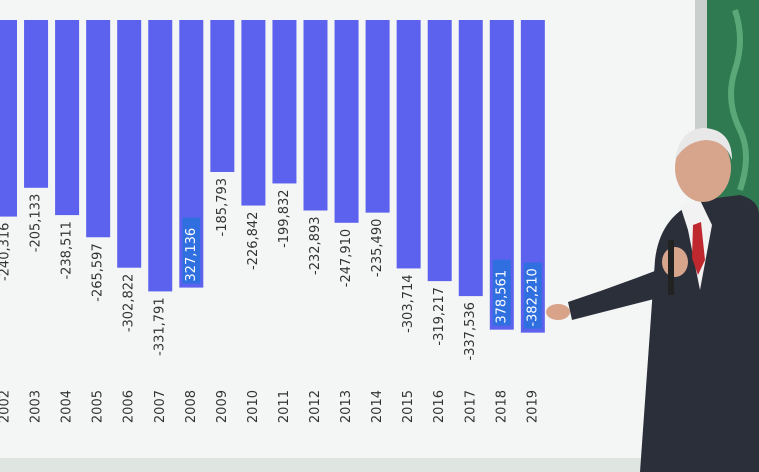 Image resolution: width=759 pixels, height=472 pixels. I want to click on x-tick-label: 2015, so click(408, 406).